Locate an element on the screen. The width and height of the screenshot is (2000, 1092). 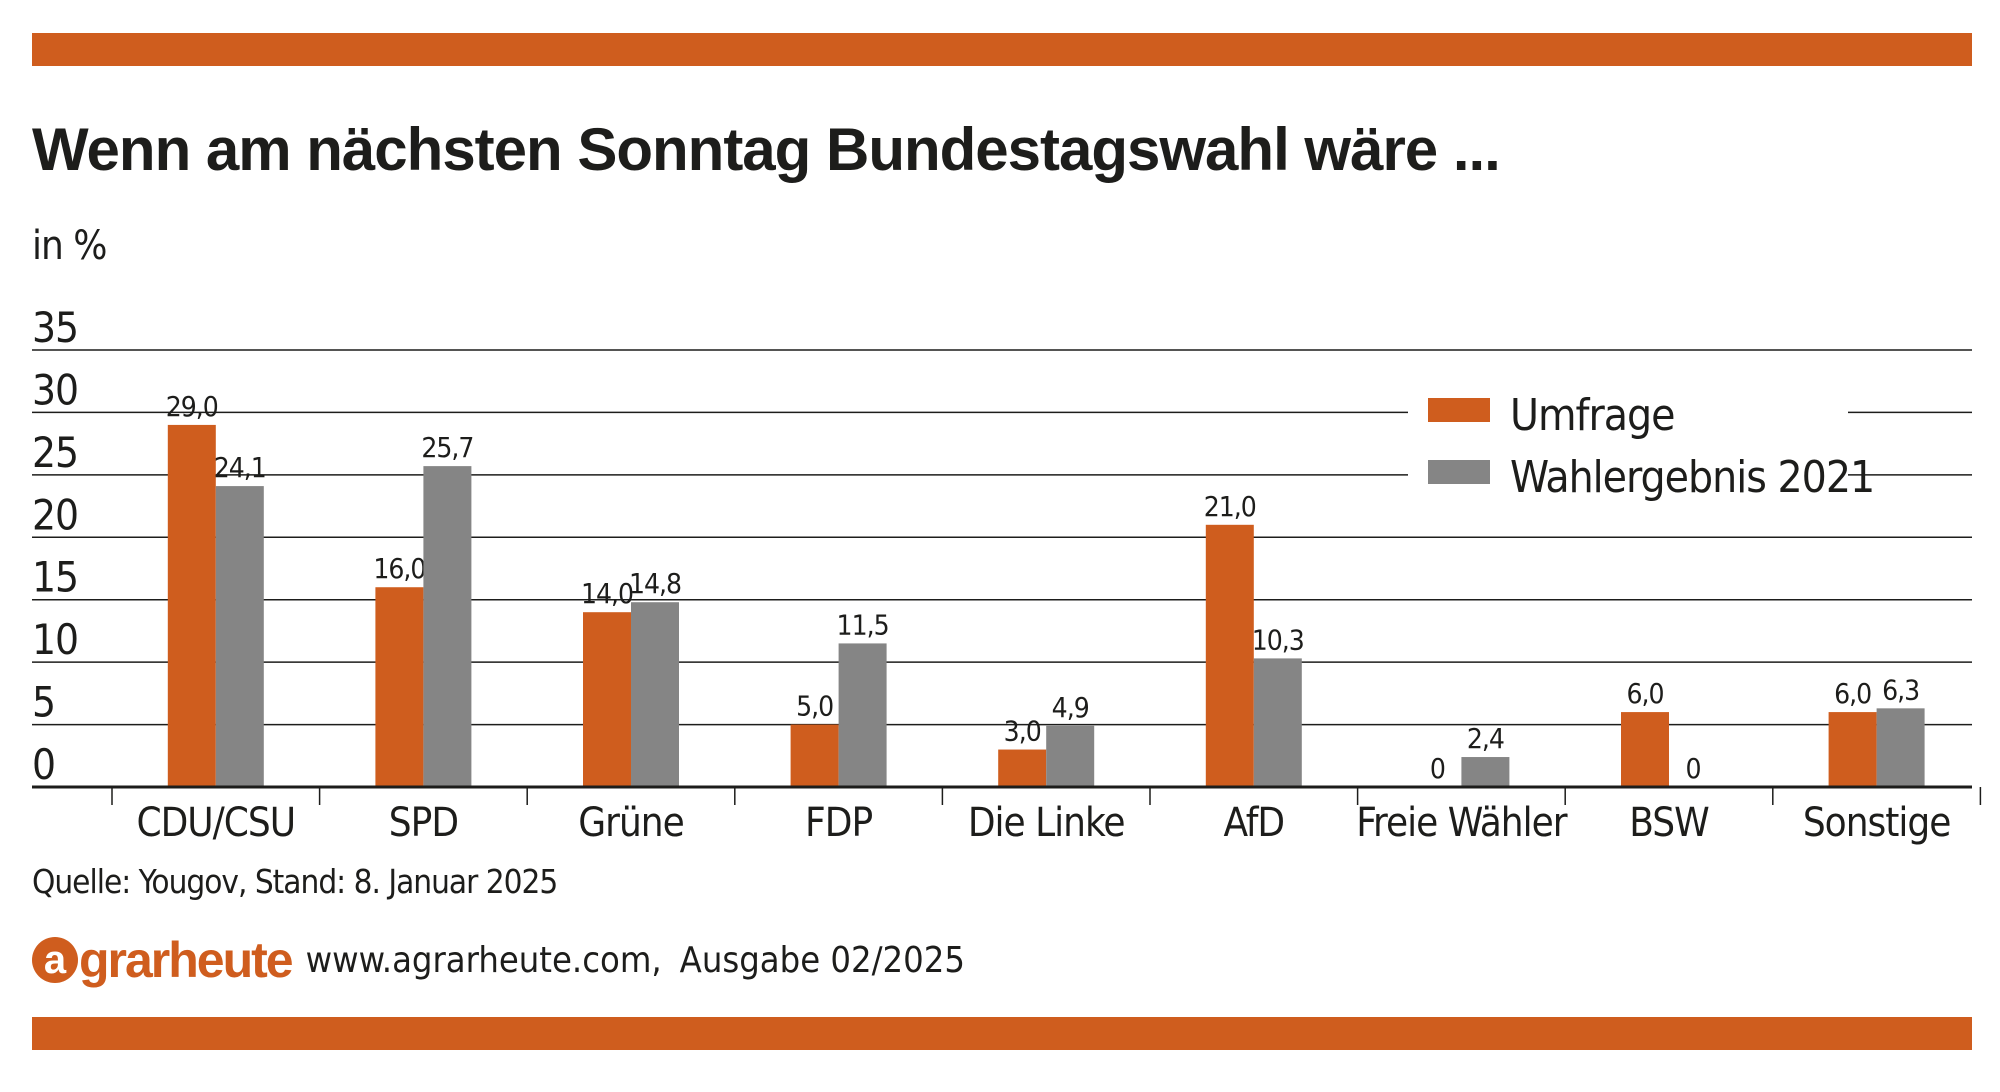
bar-value-label: 4,9 is located at coordinates (1070, 707).